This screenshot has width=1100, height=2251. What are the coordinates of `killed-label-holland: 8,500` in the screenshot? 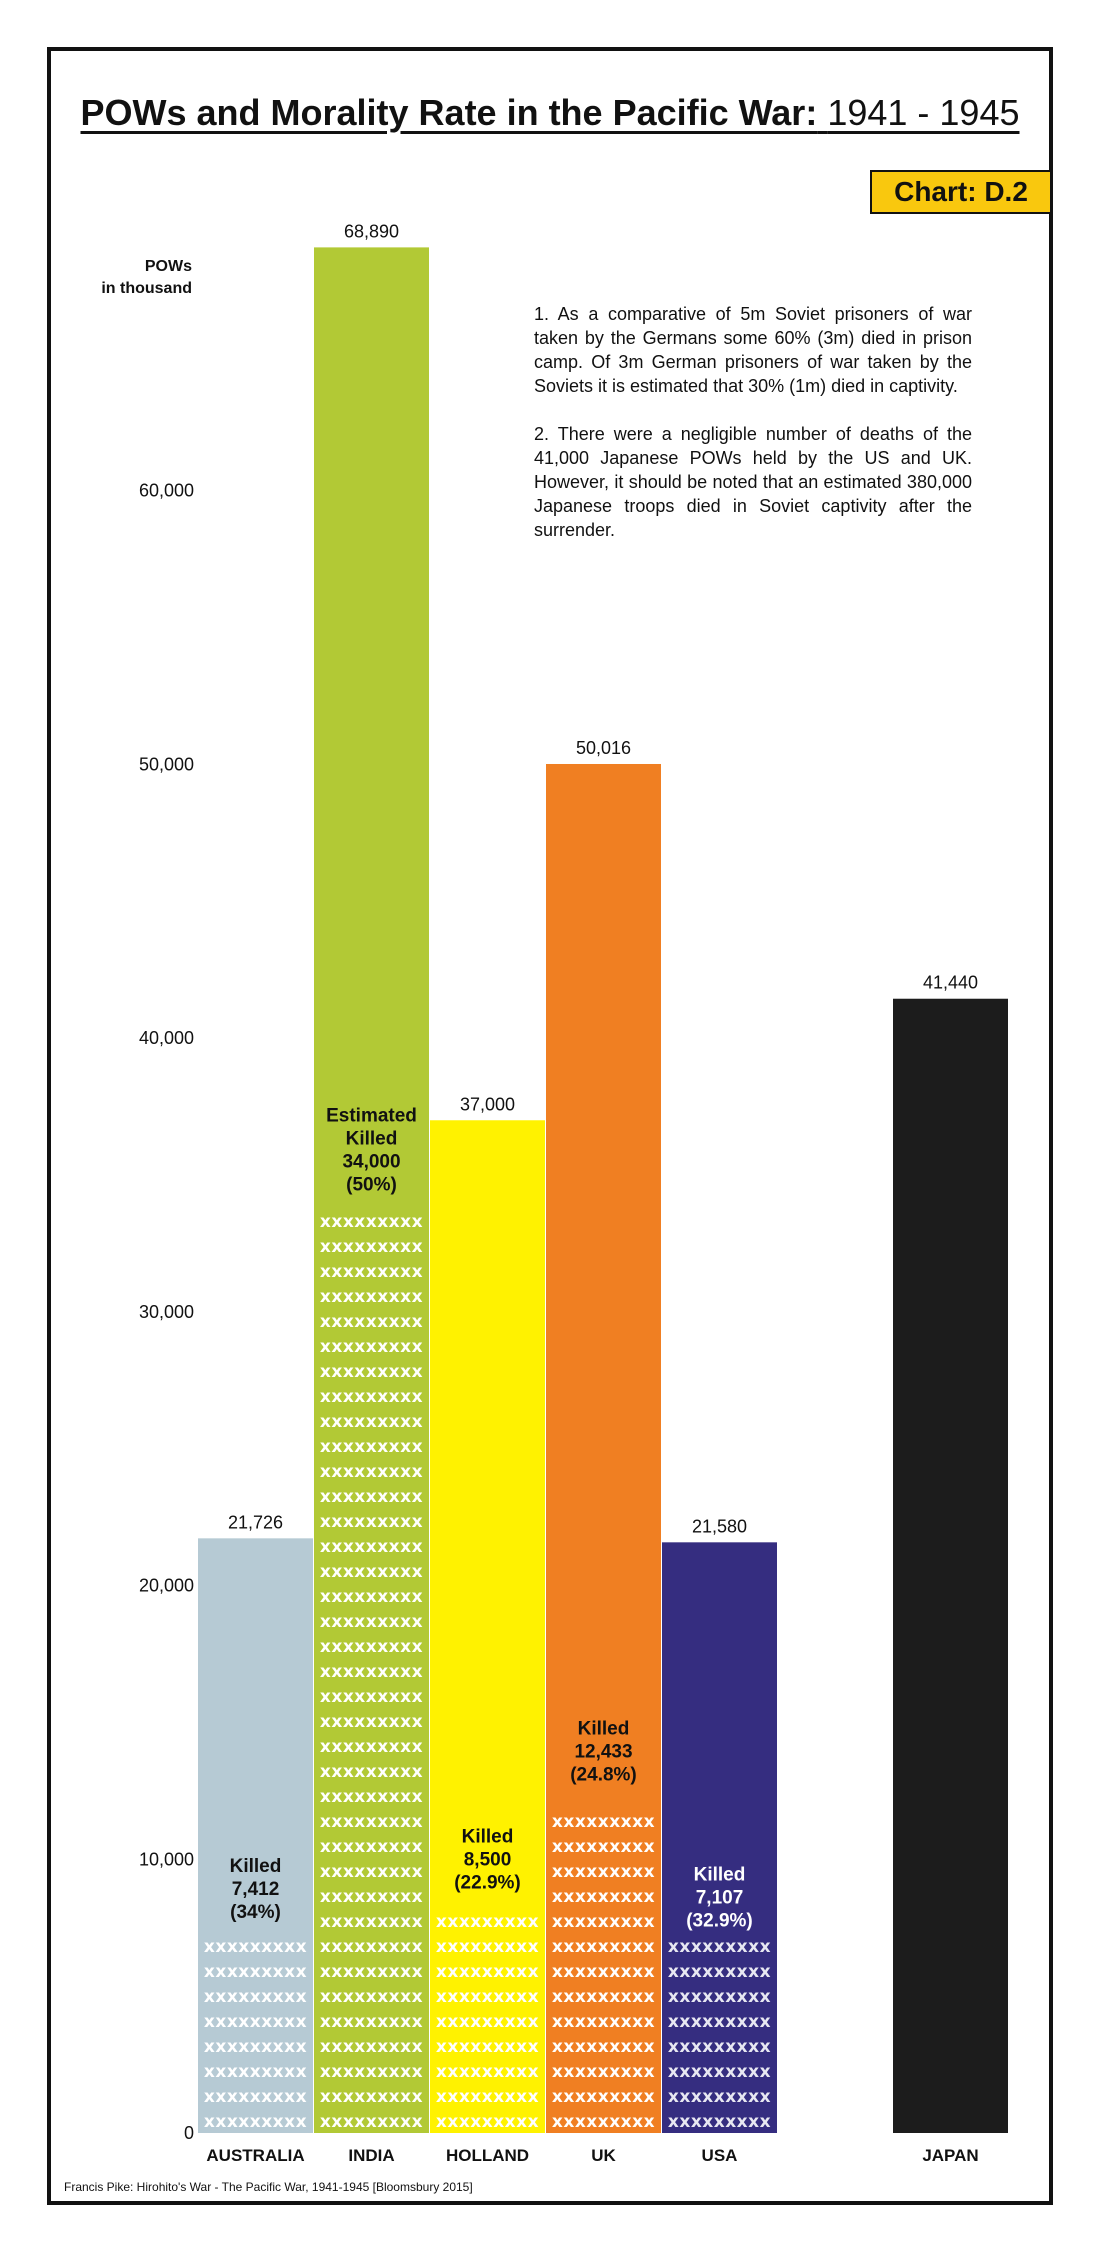 It's located at (488, 1859).